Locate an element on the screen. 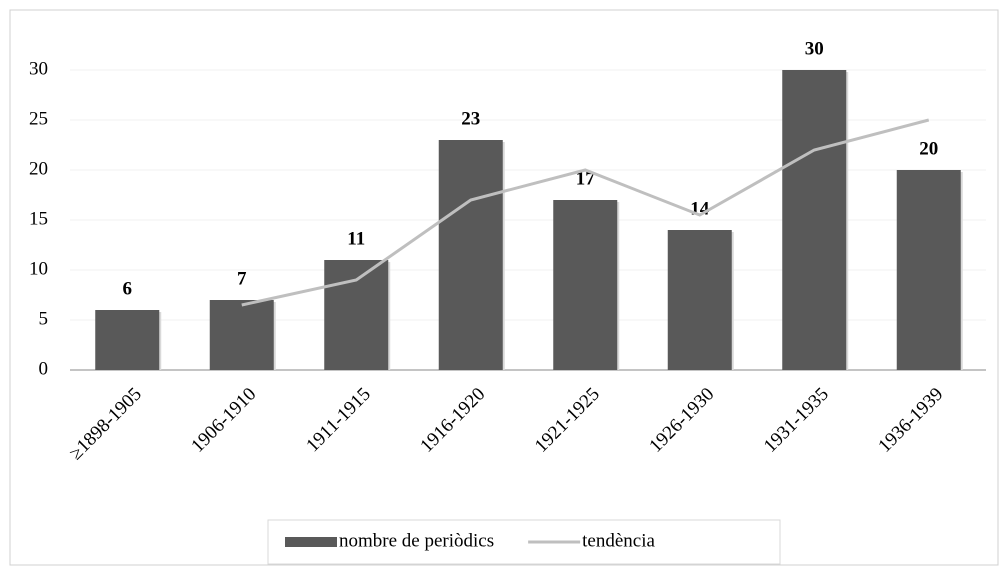 Image resolution: width=1006 pixels, height=568 pixels. y-tick-label: 30 is located at coordinates (38, 68).